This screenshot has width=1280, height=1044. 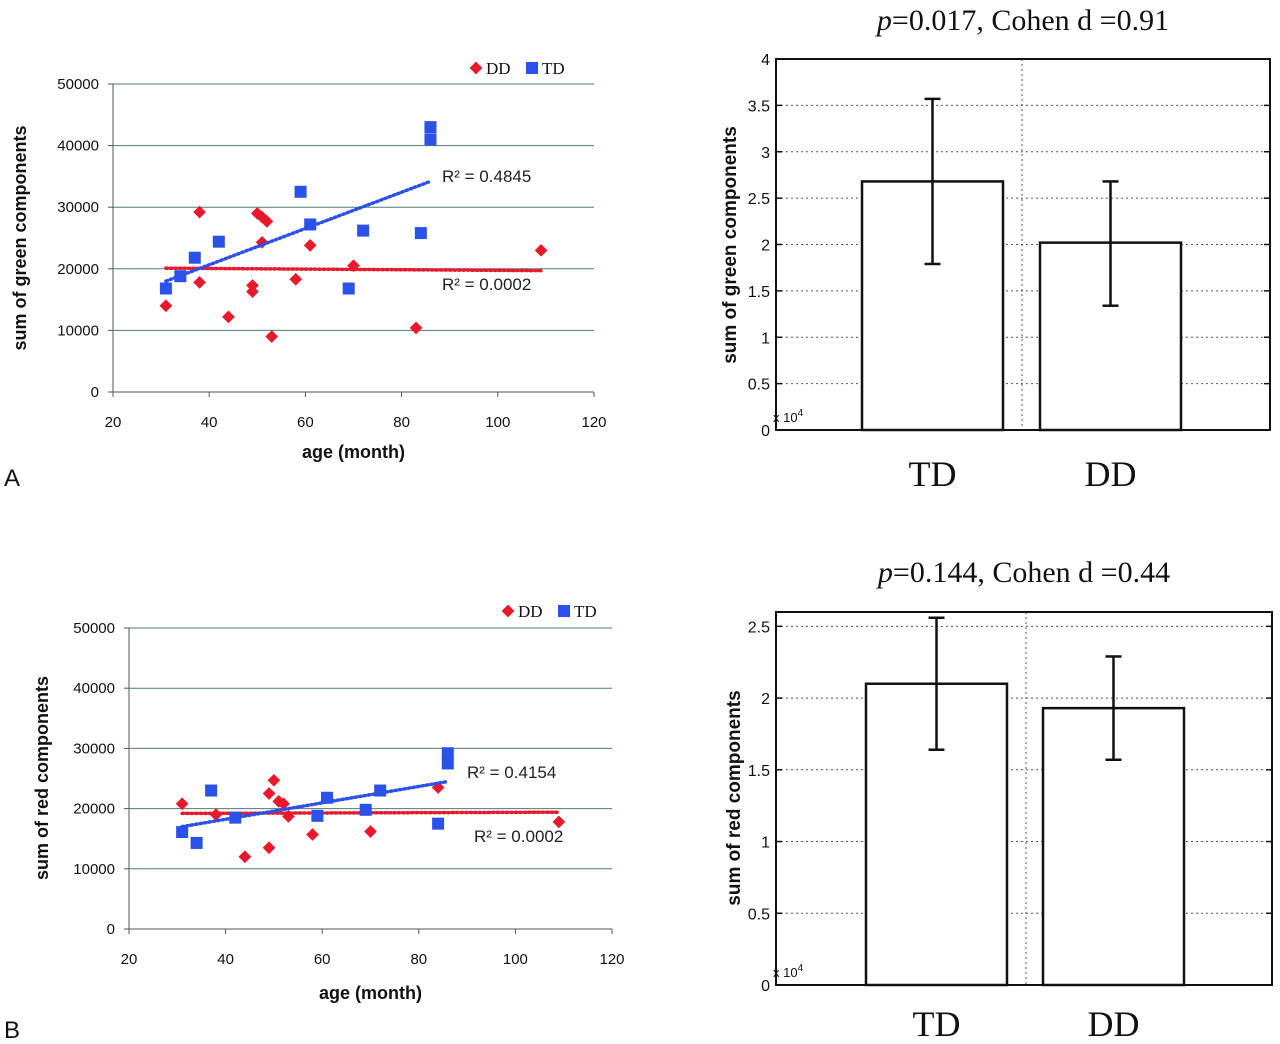 I want to click on category-label-td: TD, so click(x=937, y=1024).